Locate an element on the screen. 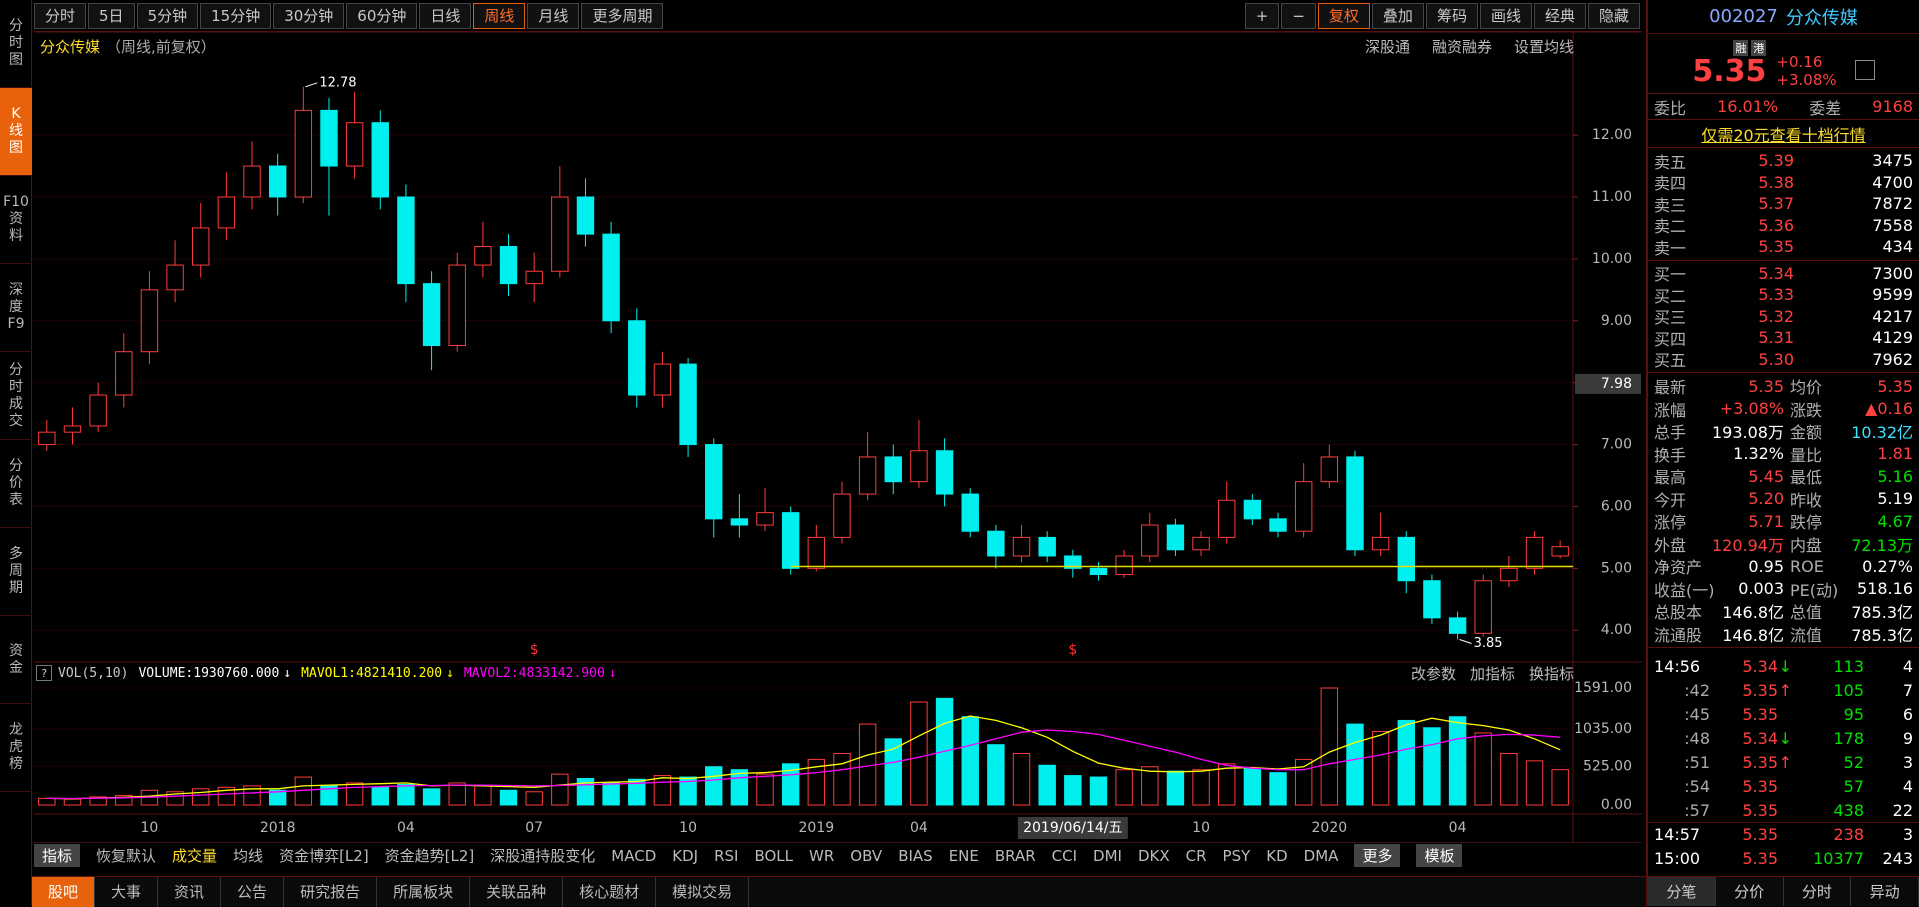 The image size is (1919, 907). side-tab: 资金 is located at coordinates (16, 660).